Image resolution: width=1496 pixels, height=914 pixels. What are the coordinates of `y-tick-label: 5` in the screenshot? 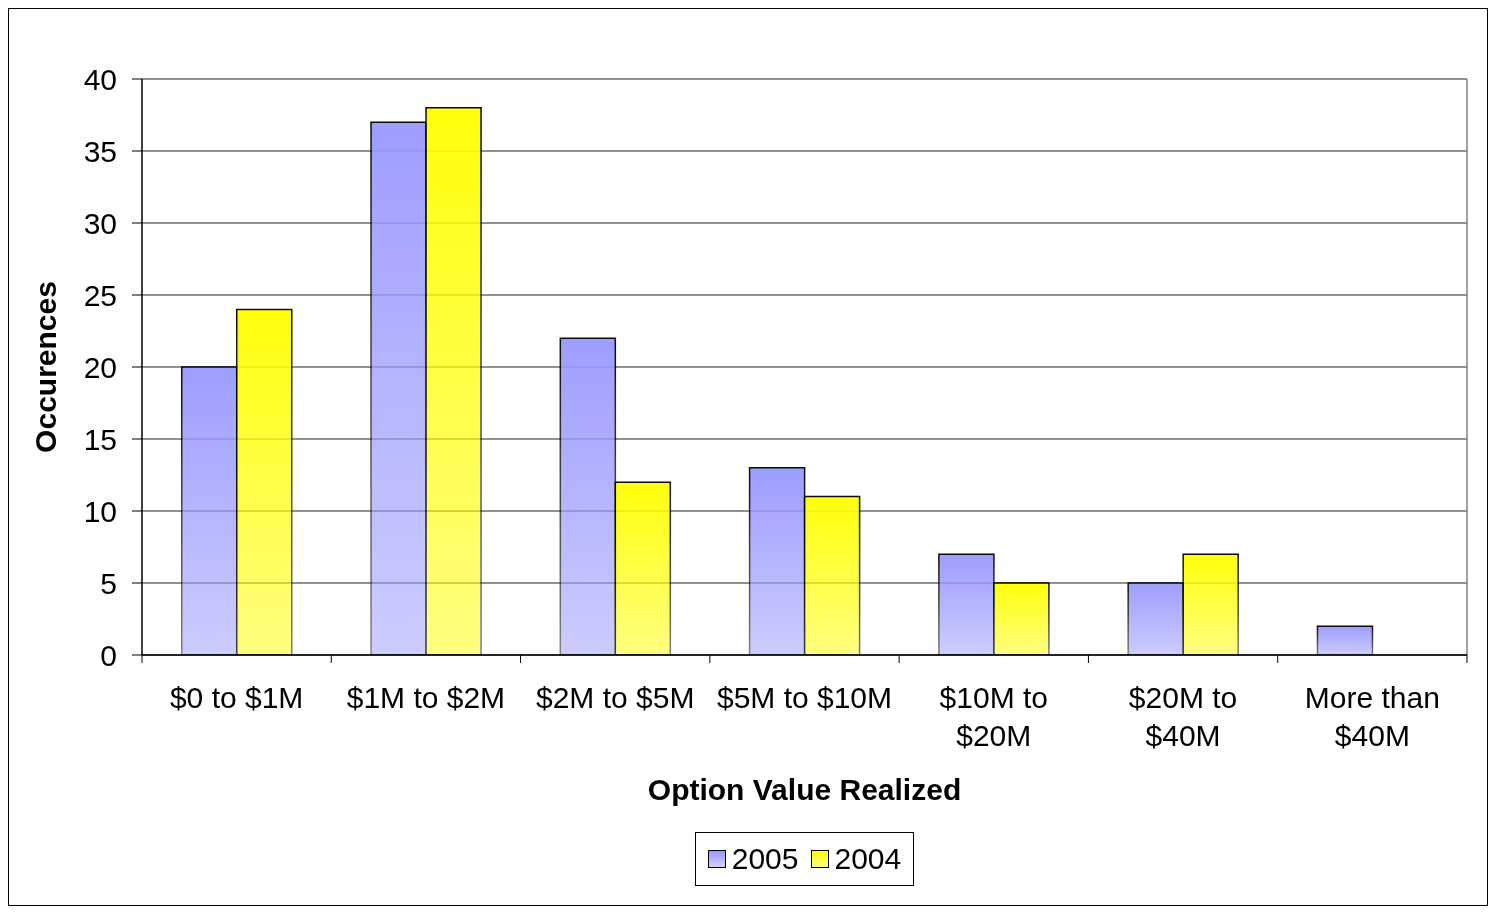 It's located at (108, 583).